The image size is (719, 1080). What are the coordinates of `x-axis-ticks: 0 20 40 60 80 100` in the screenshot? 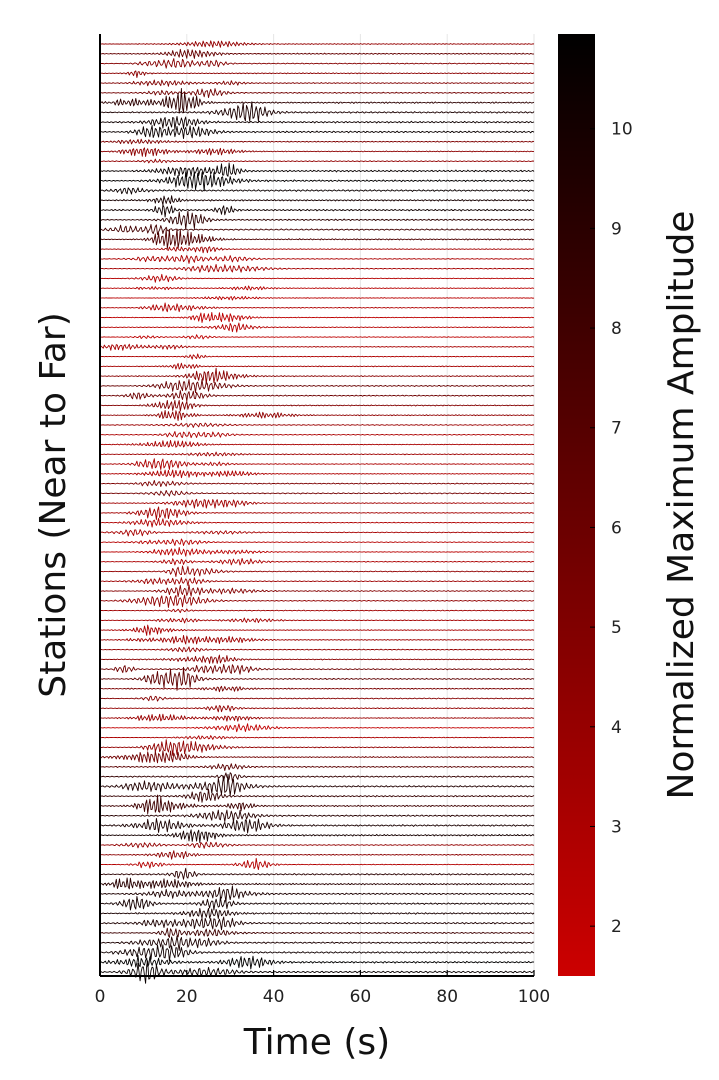 It's located at (322, 988).